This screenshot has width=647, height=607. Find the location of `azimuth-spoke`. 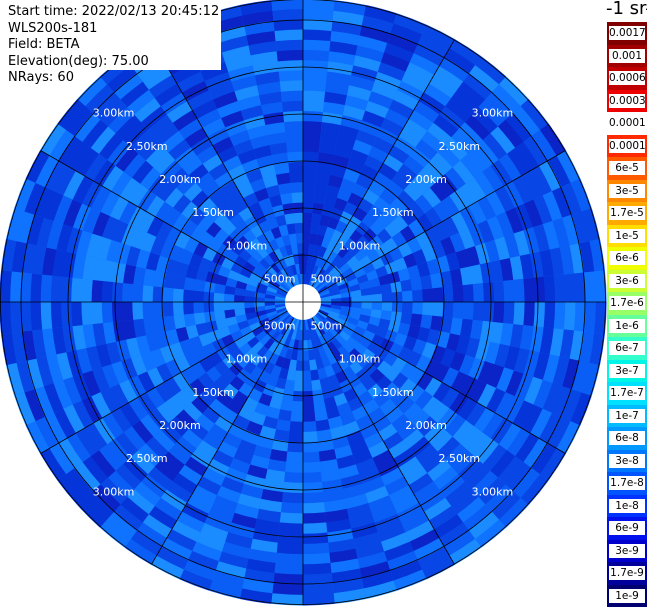

azimuth-spoke is located at coordinates (164, 222).